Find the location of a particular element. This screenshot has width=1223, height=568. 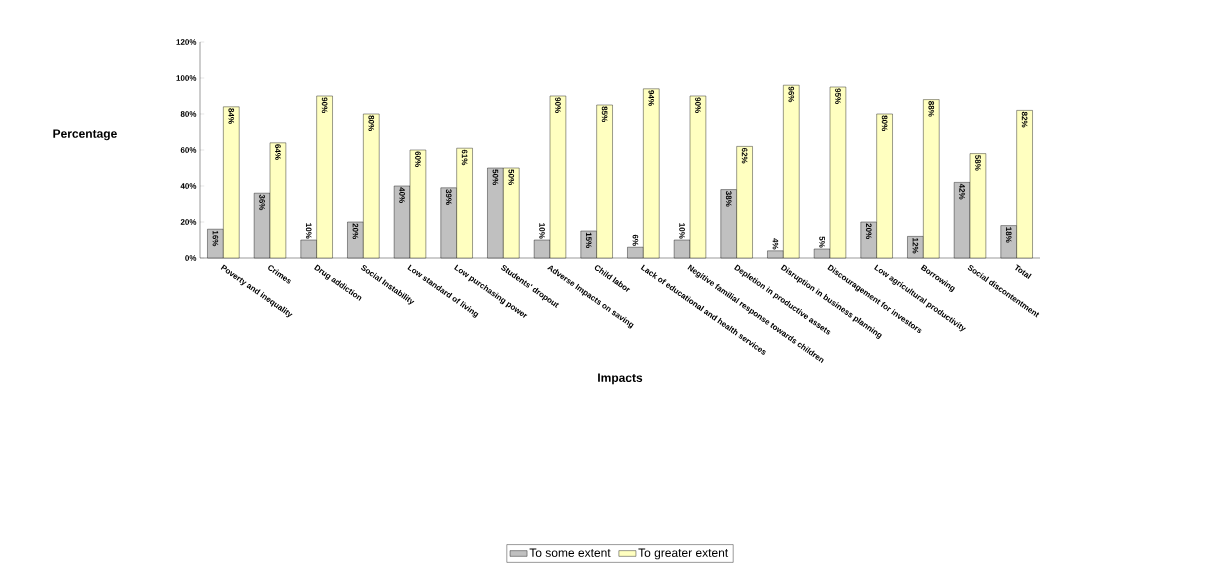

y-axis-title: Percentage is located at coordinates (85, 135).